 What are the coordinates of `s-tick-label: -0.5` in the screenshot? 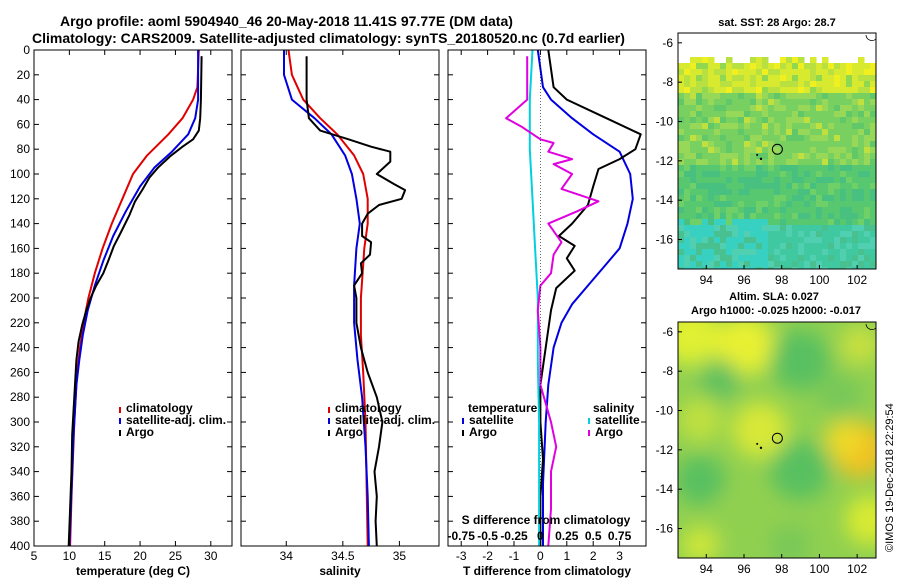 It's located at (487, 536).